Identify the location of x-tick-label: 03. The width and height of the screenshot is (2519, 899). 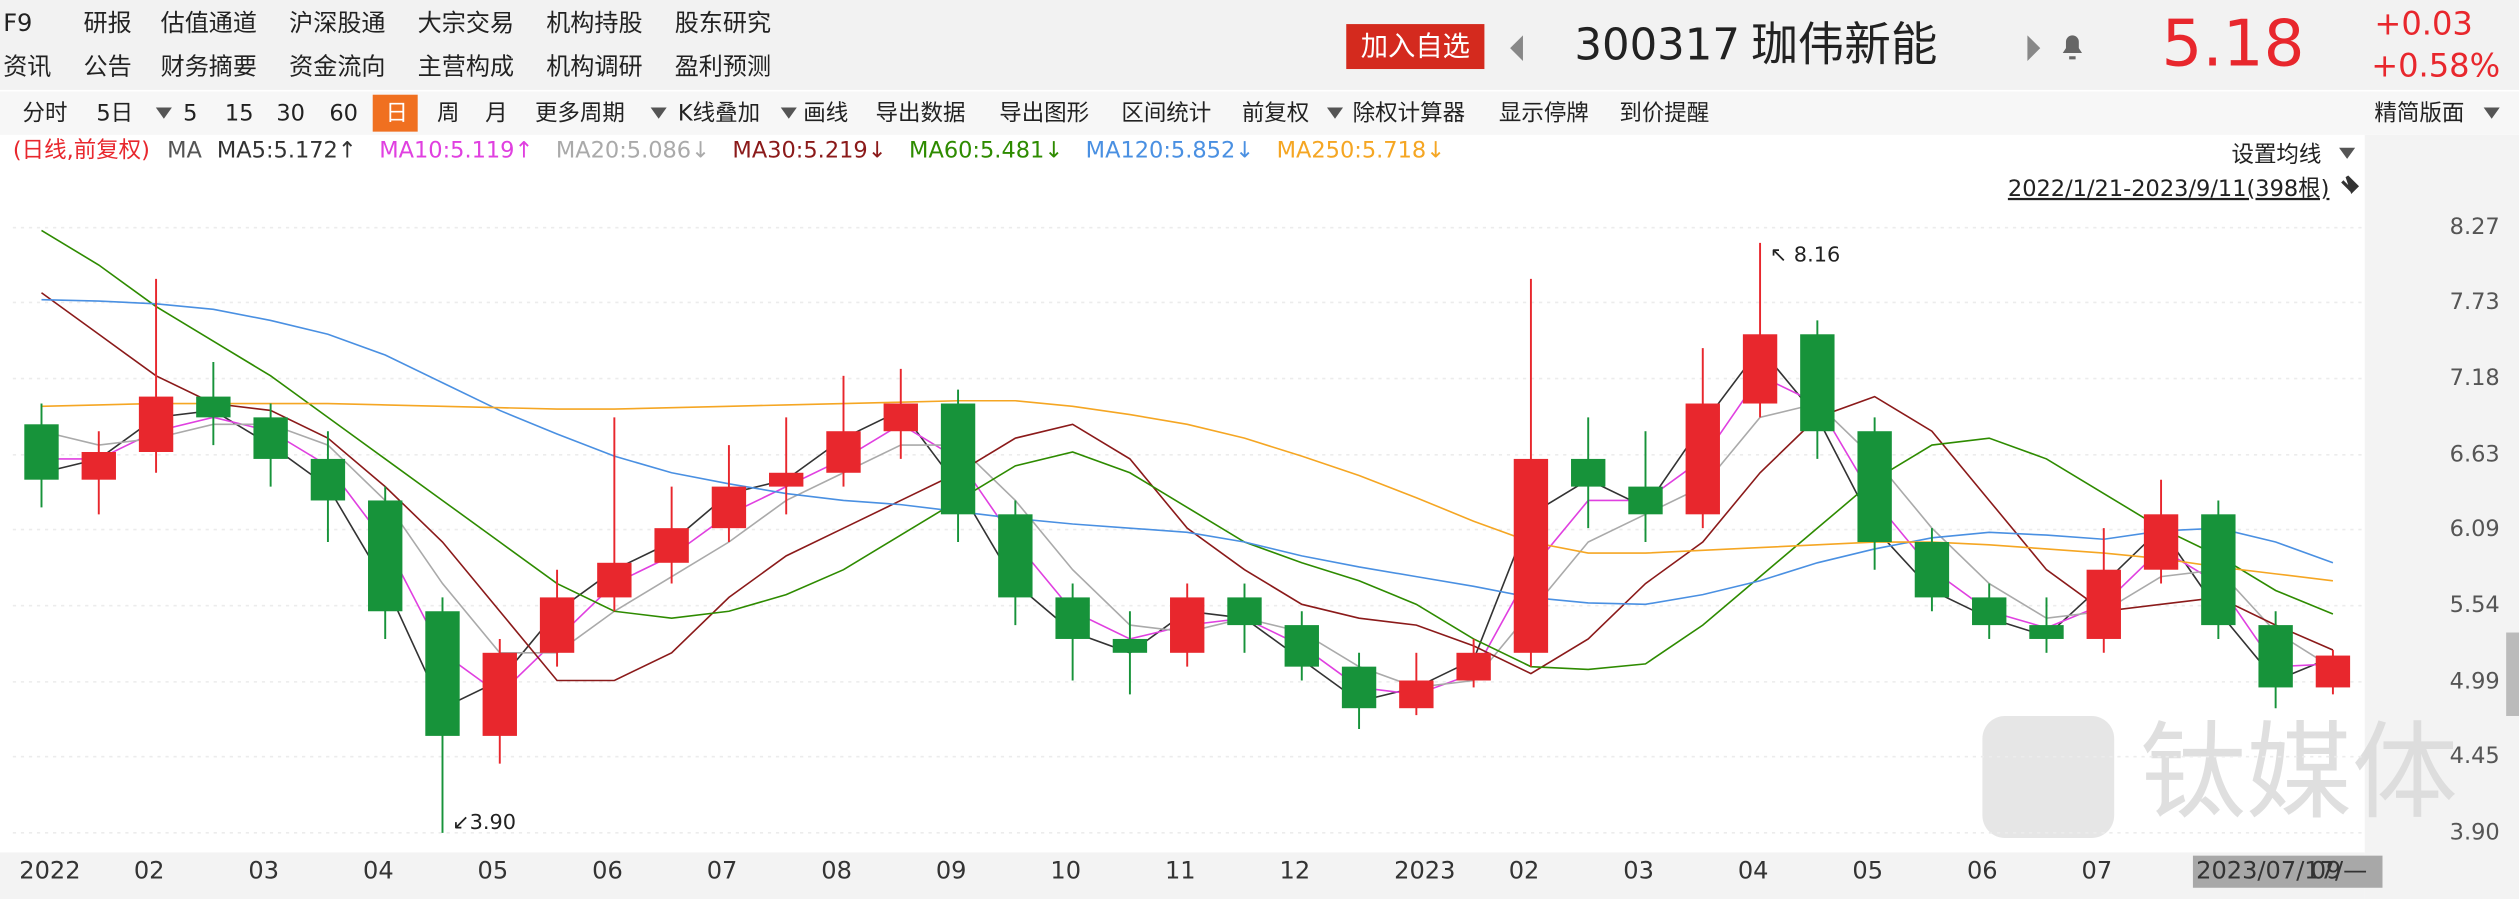
(1638, 871).